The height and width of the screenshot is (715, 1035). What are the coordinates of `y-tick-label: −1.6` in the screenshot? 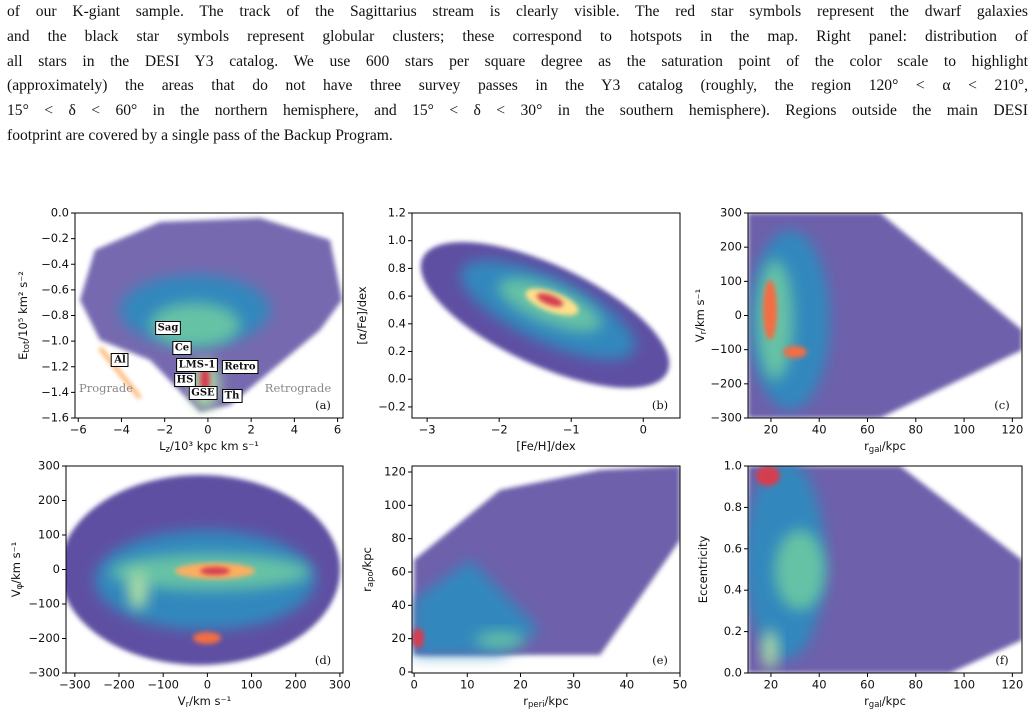 It's located at (55, 418).